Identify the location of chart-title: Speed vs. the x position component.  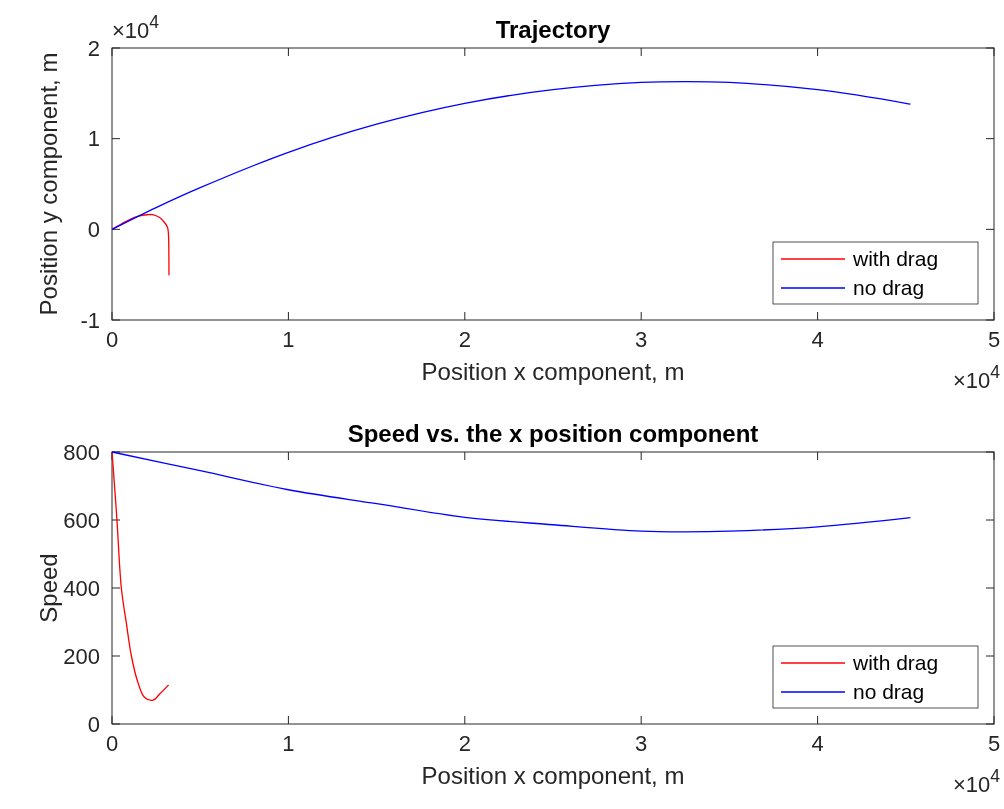
(553, 433).